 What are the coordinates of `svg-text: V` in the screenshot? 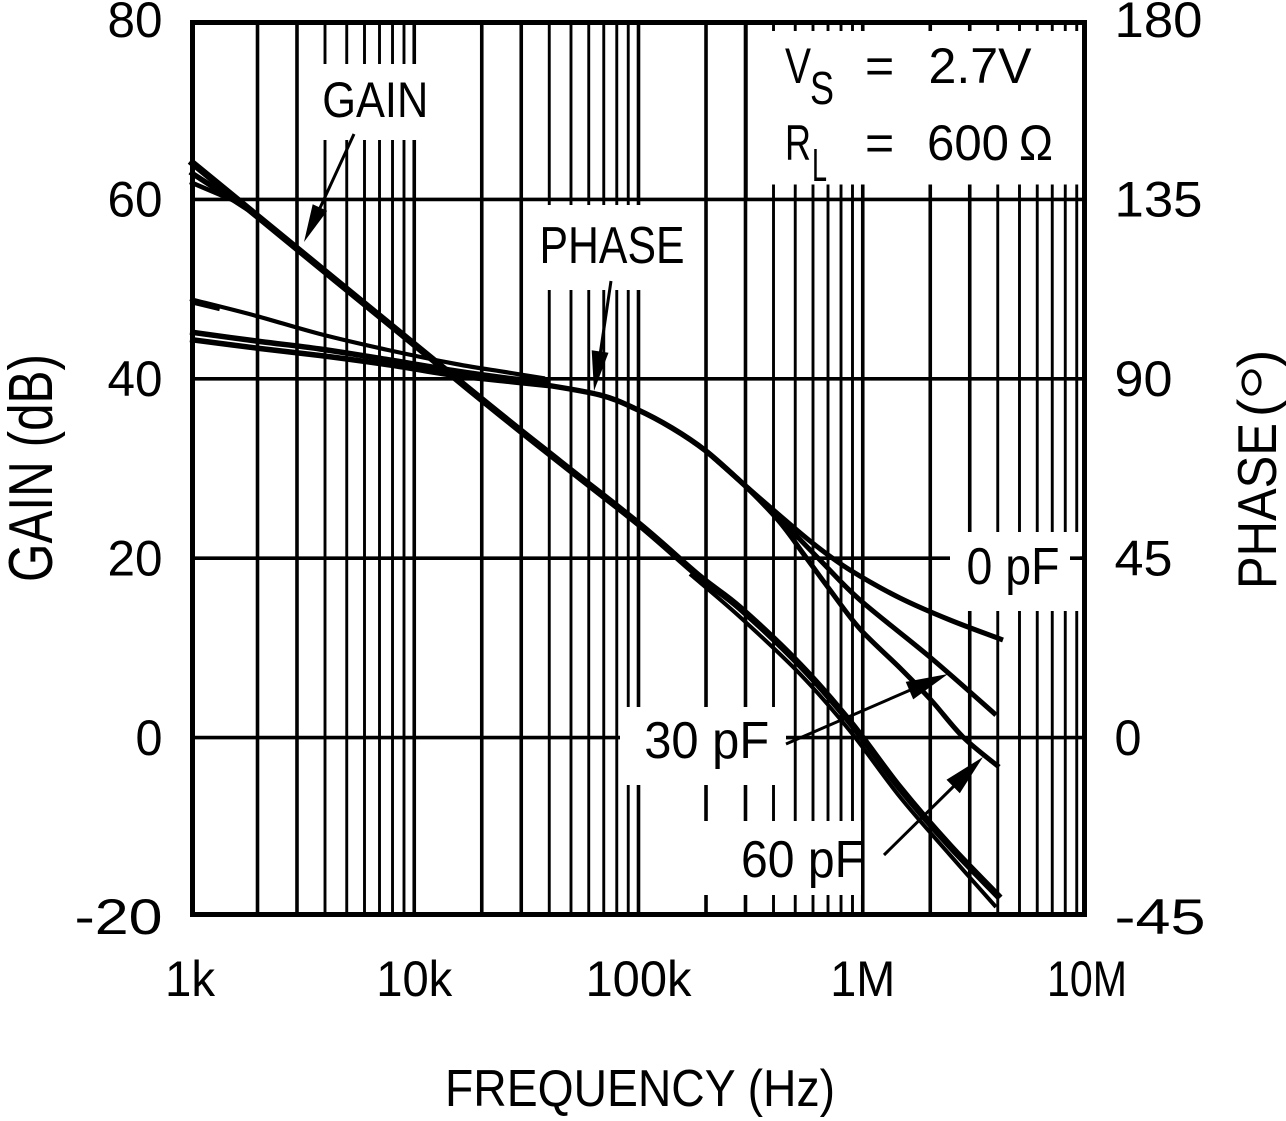 It's located at (798, 66).